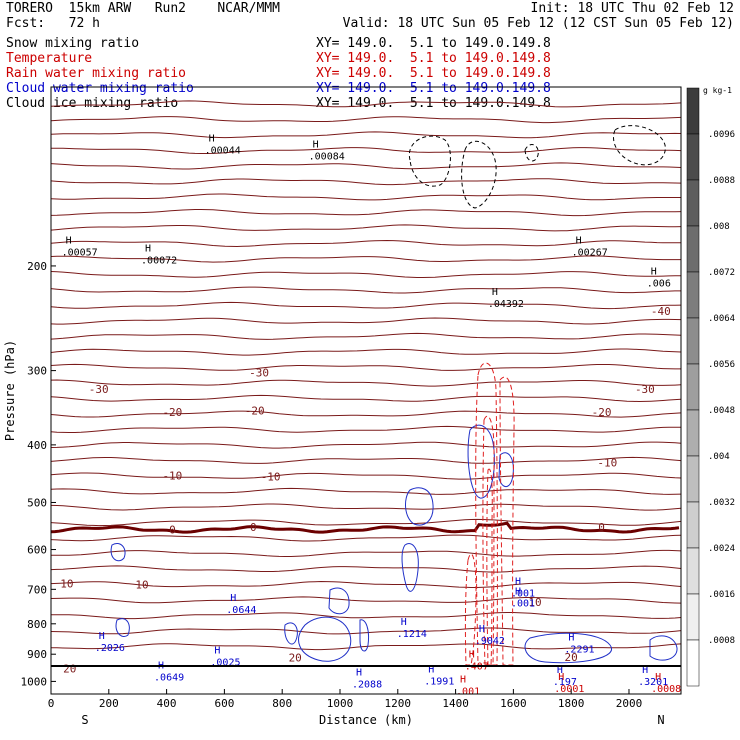 The width and height of the screenshot is (740, 740). Describe the element at coordinates (439, 681) in the screenshot. I see `max-value-label: .1991` at that location.